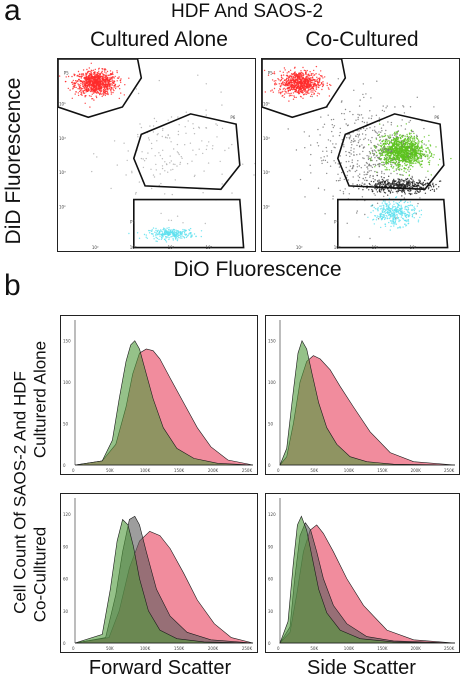  Describe the element at coordinates (270, 72) in the screenshot. I see `gate-label-p5: P5` at that location.